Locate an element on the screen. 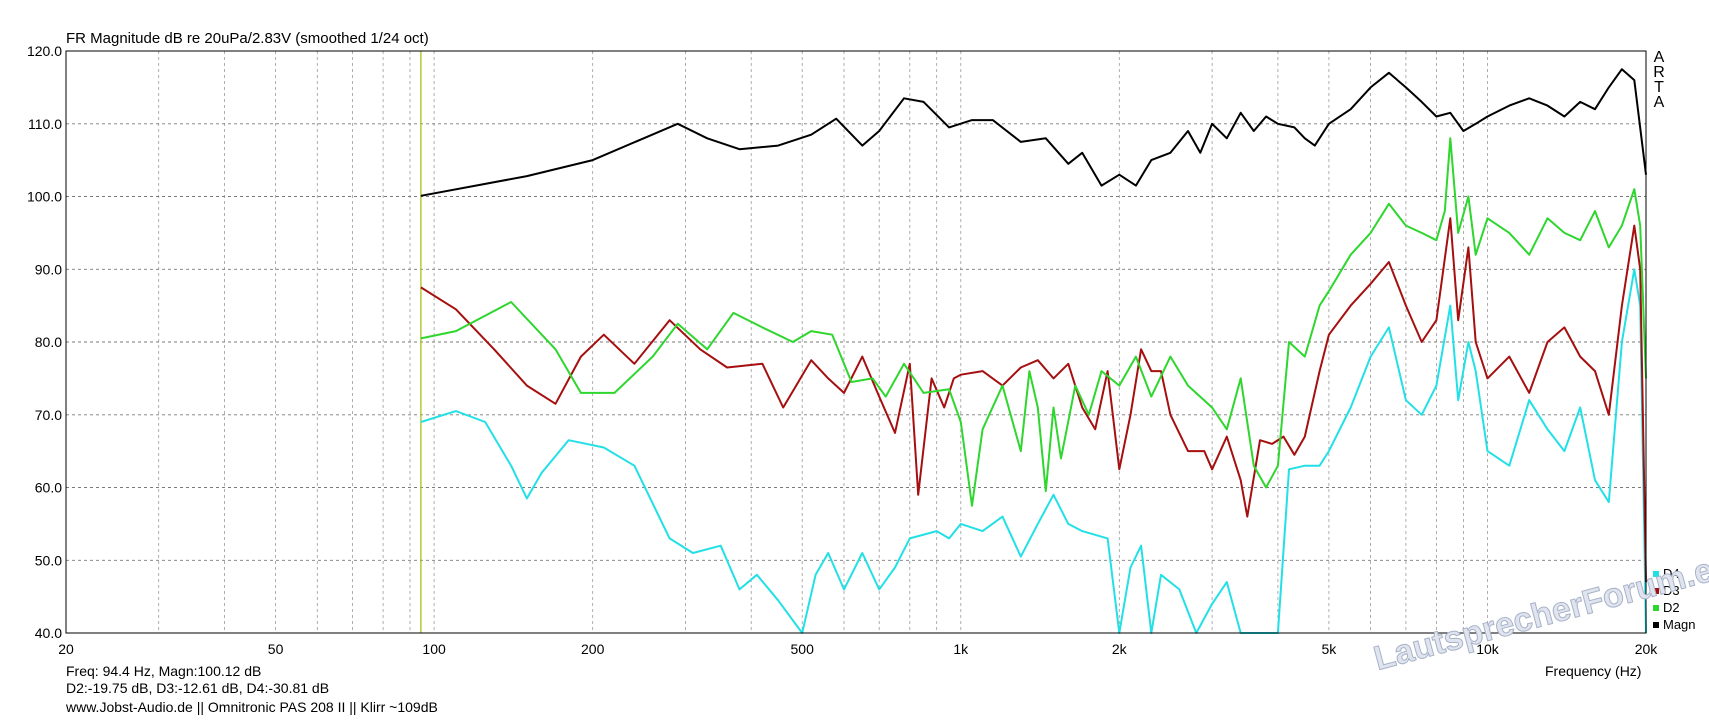 Image resolution: width=1709 pixels, height=722 pixels. x-tick-label: 20k is located at coordinates (1647, 649).